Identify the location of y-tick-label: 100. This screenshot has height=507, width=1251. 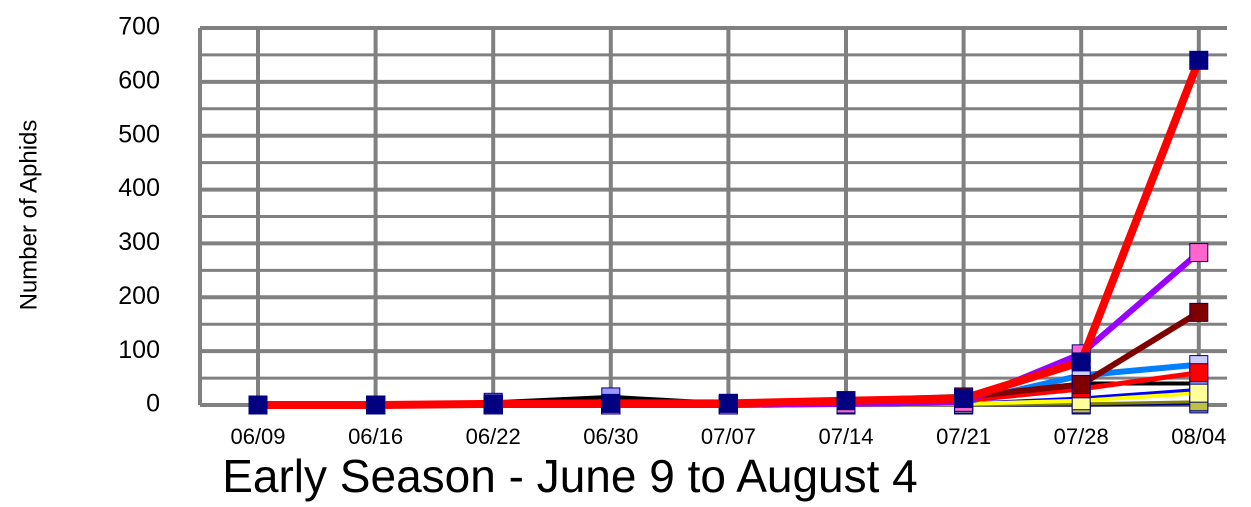
(139, 350).